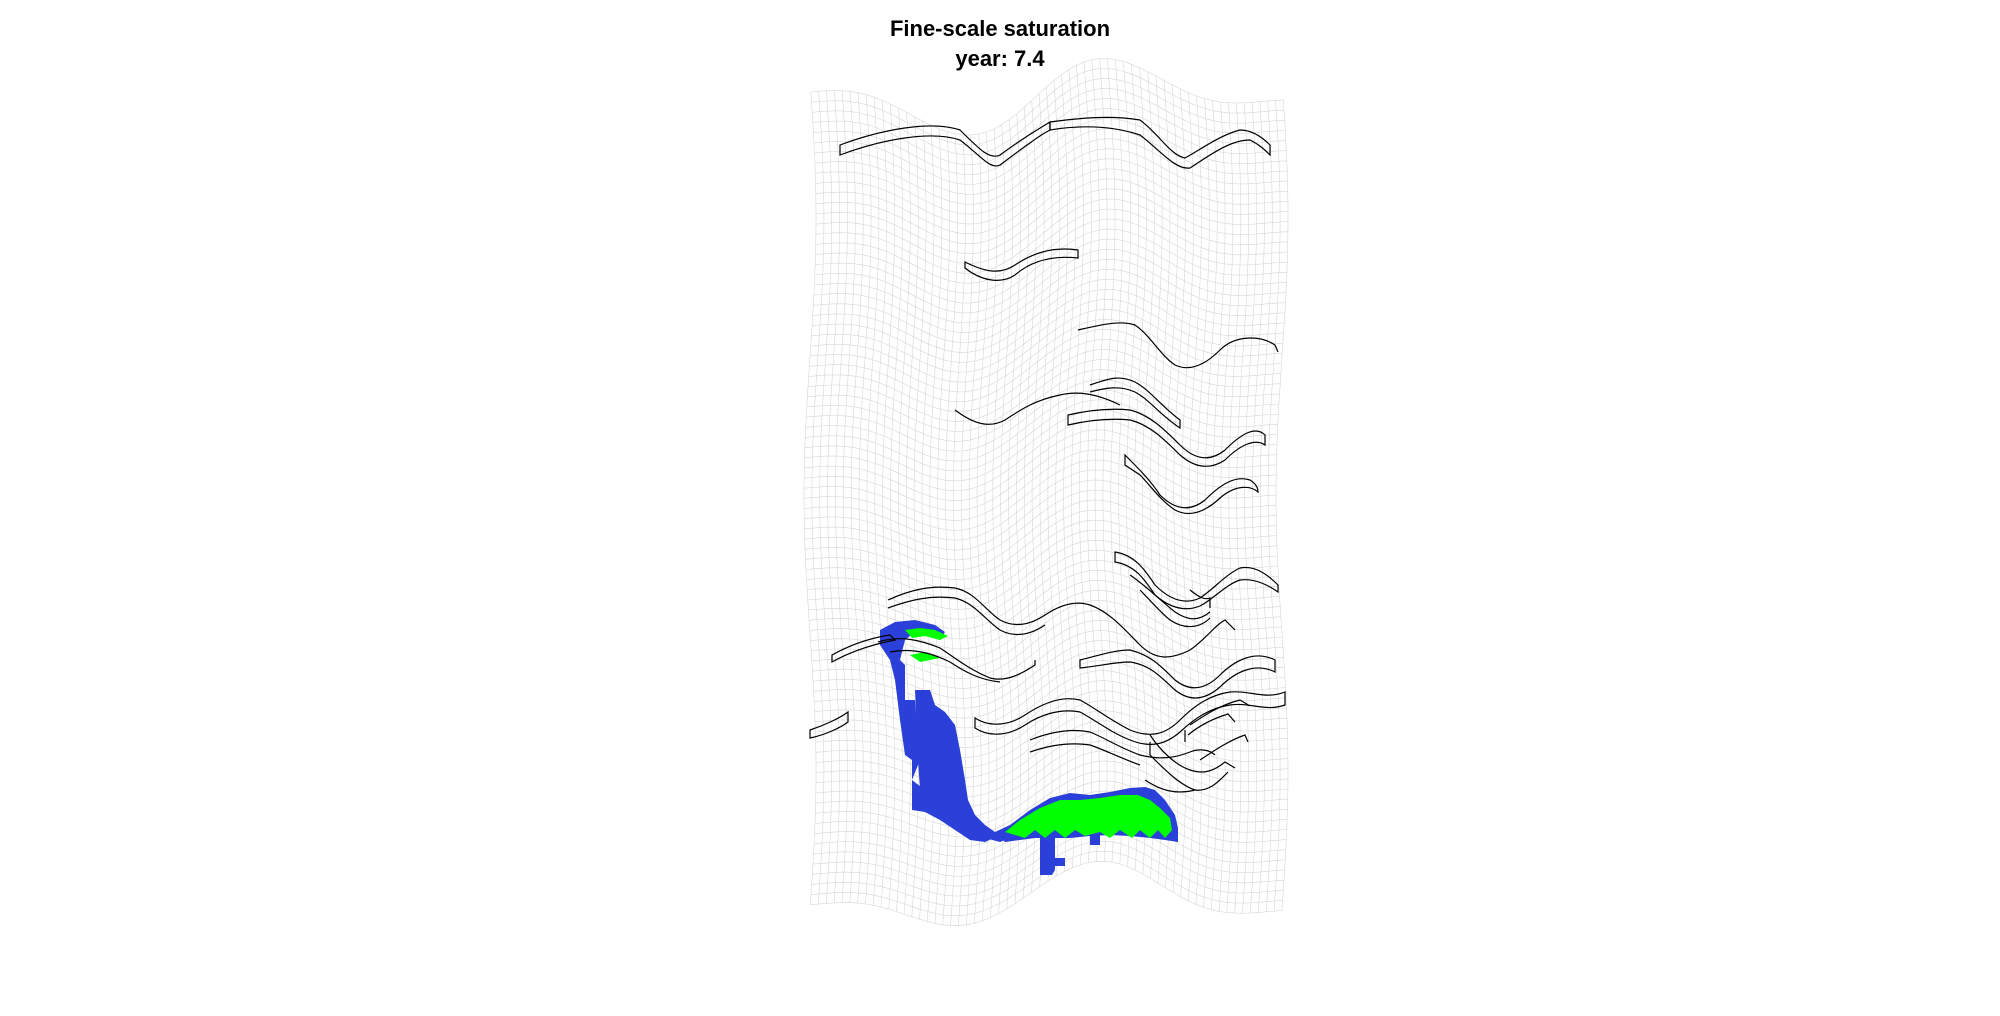 The width and height of the screenshot is (2000, 1016). What do you see at coordinates (1088, 816) in the screenshot?
I see `trapped-lower-layer` at bounding box center [1088, 816].